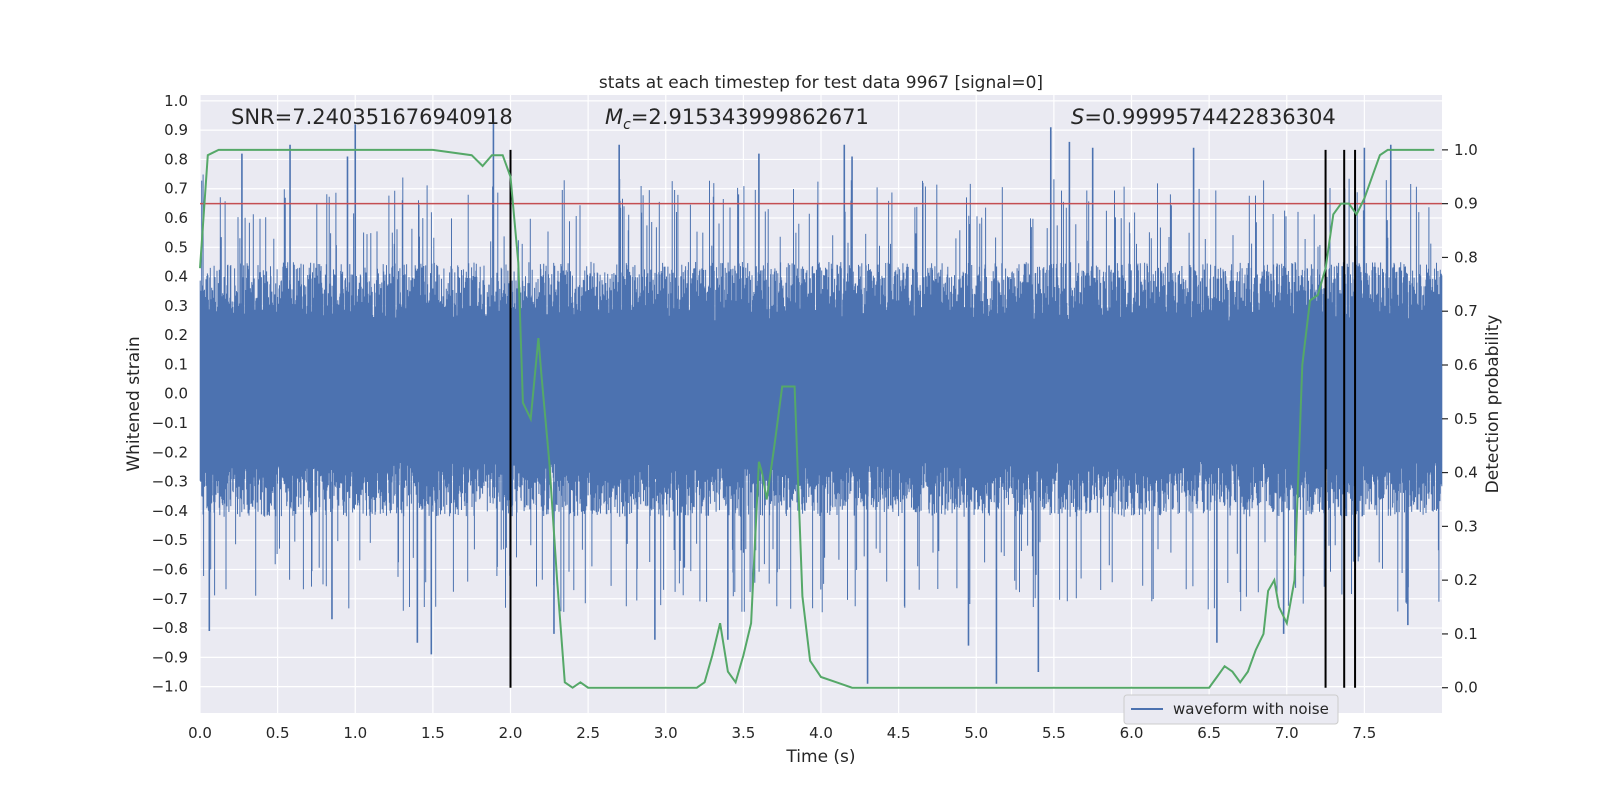  What do you see at coordinates (176, 189) in the screenshot?
I see `y-tick-label: 0.7` at bounding box center [176, 189].